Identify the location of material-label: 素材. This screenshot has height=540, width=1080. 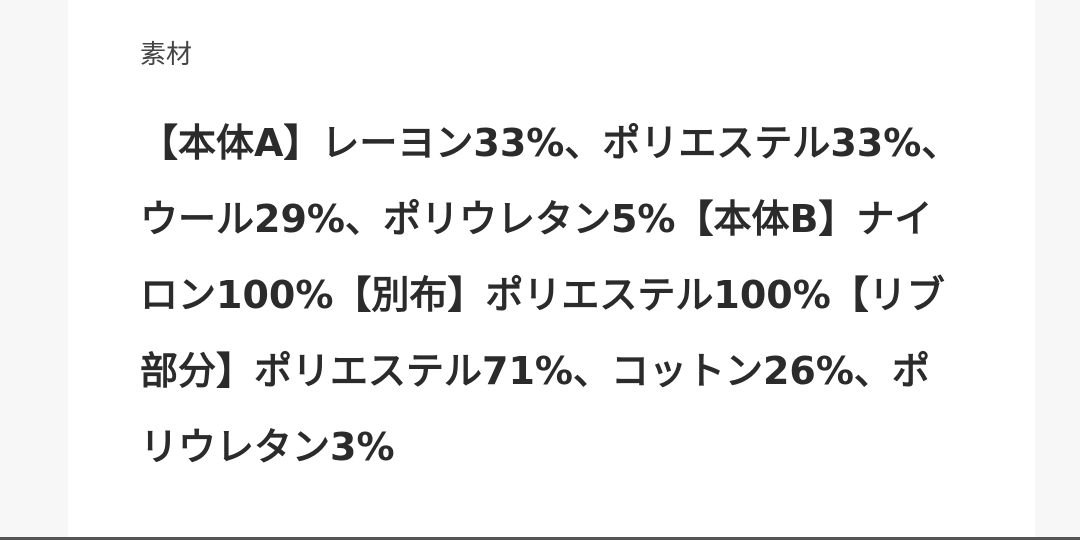
(166, 55).